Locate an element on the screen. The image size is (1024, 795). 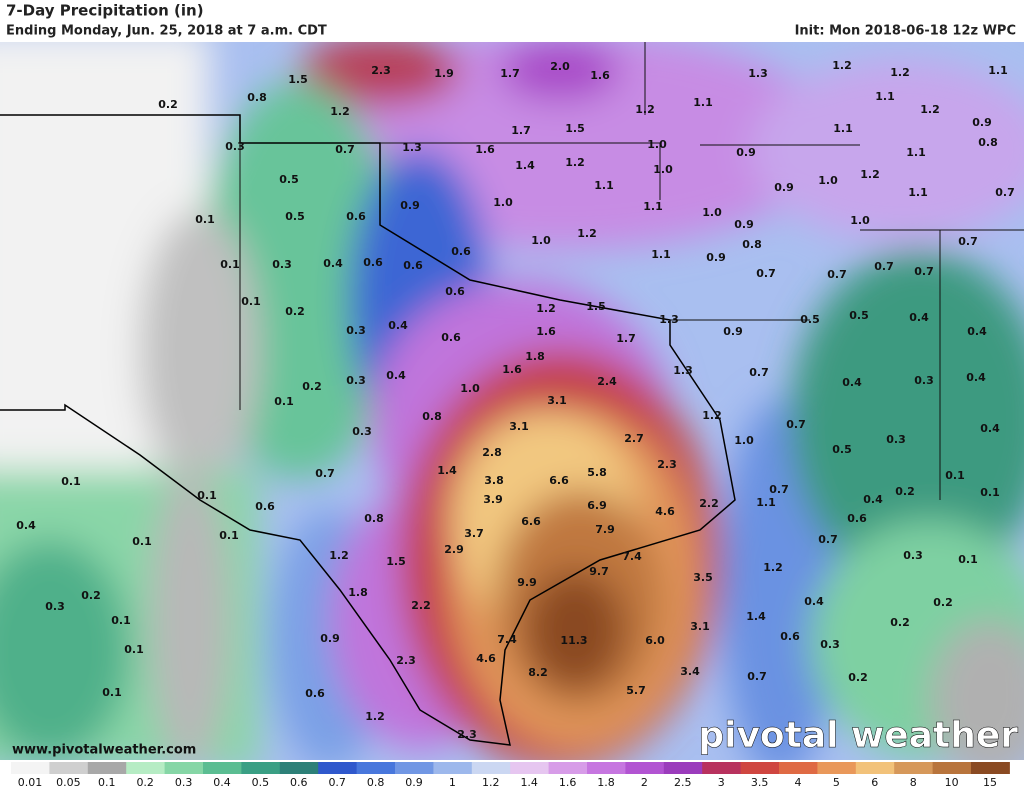
precip-label: 3.7 is located at coordinates (474, 533).